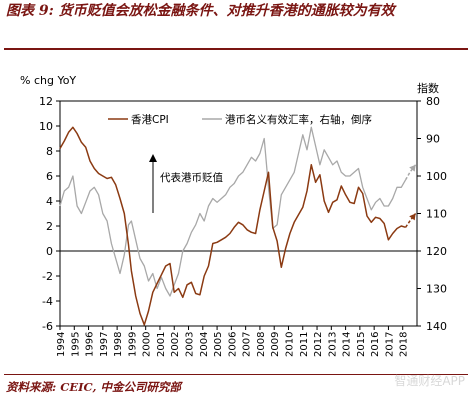  I want to click on x-tick-label: 2017, so click(389, 344).